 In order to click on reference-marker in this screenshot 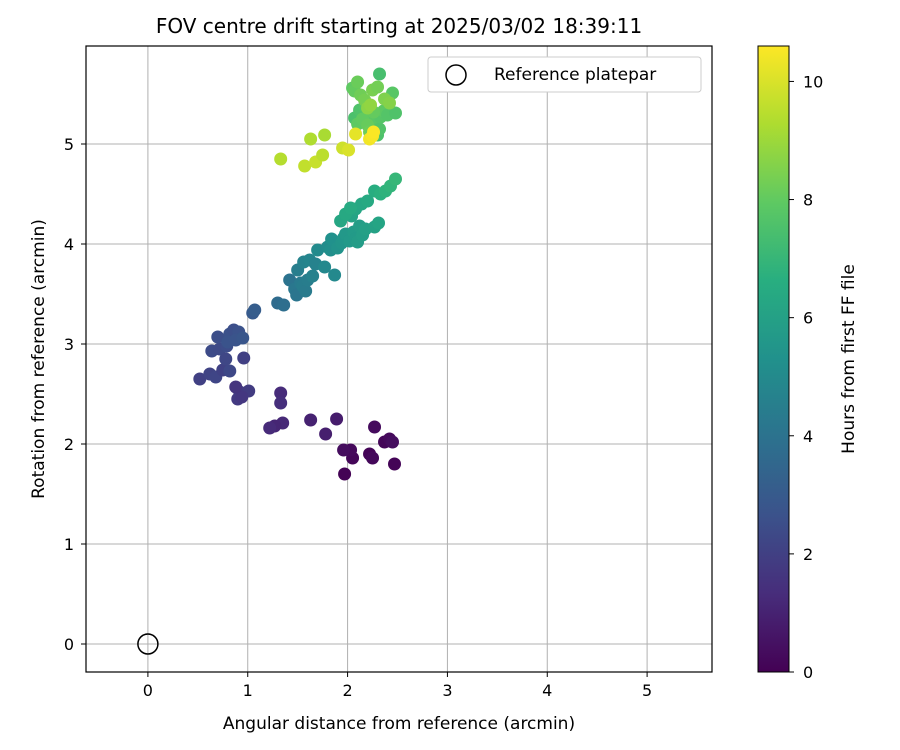, I will do `click(148, 644)`.